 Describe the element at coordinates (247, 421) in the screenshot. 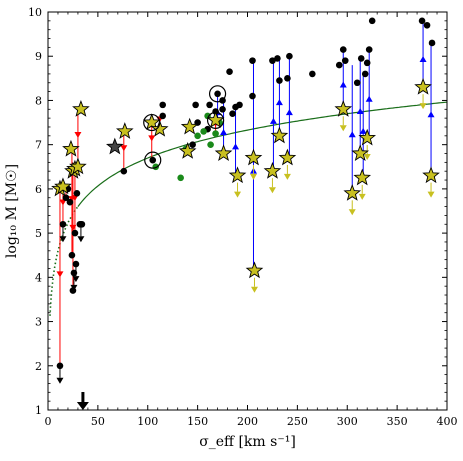

I see `x-tick-label: 200` at that location.